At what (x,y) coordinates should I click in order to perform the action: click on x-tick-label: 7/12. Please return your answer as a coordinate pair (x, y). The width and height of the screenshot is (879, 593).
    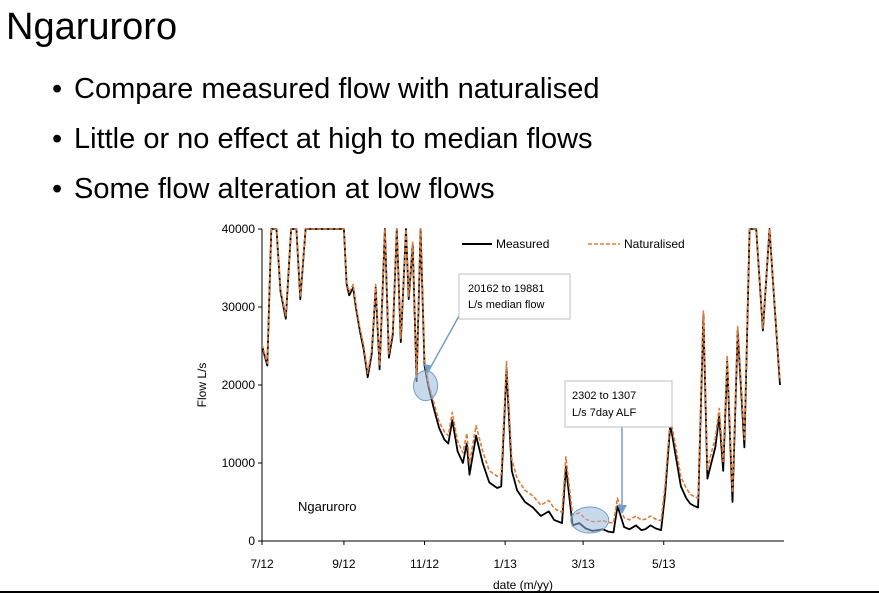
    Looking at the image, I should click on (262, 564).